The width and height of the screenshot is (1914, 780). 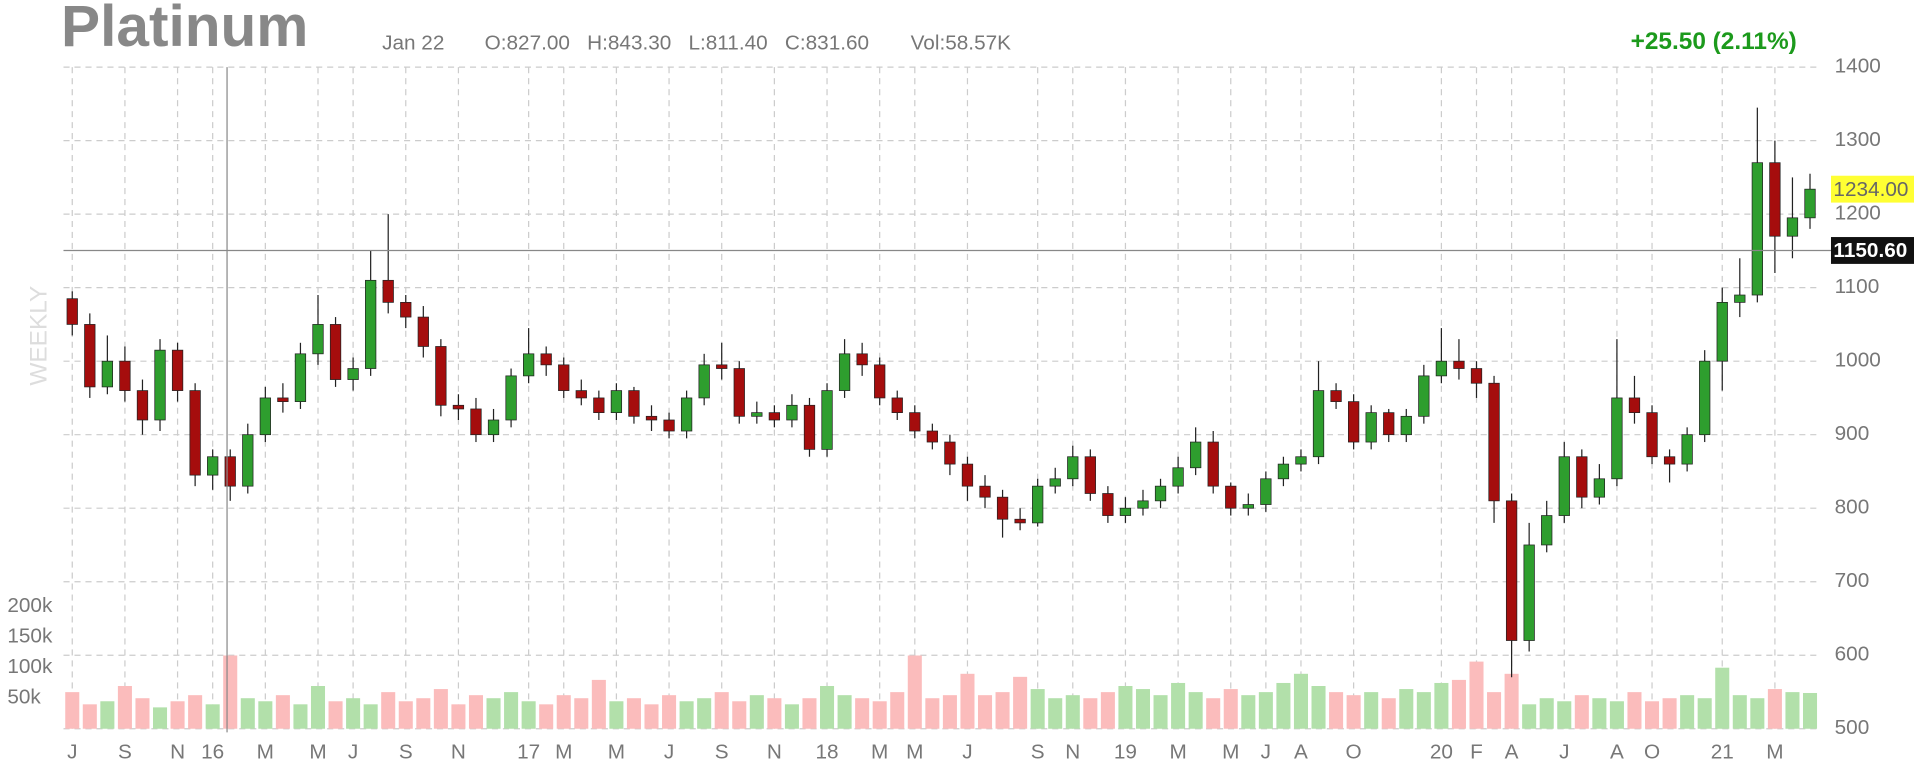 I want to click on y-tick-label: 1300, so click(x=1858, y=139).